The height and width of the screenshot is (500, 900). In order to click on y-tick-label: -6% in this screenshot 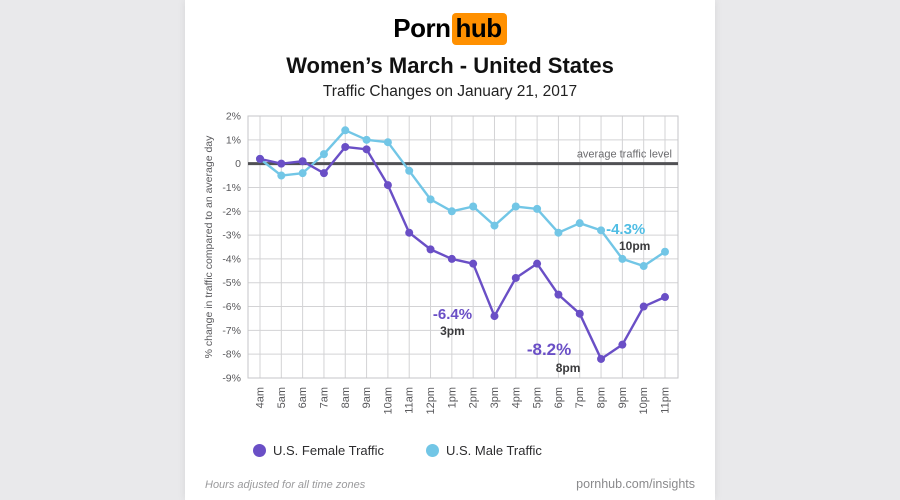, I will do `click(231, 307)`.